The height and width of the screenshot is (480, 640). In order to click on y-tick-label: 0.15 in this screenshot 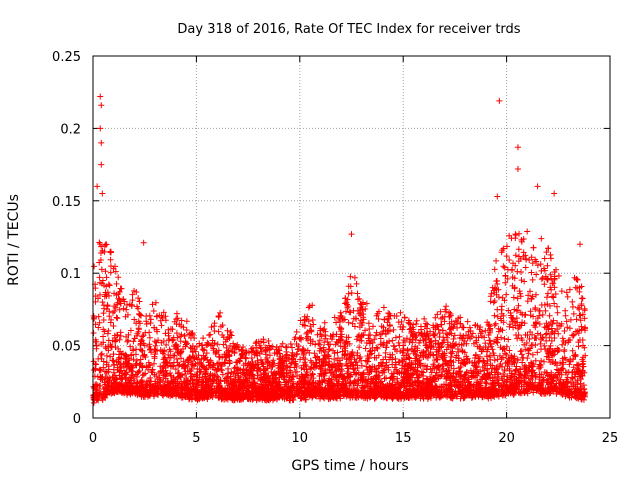, I will do `click(66, 202)`.